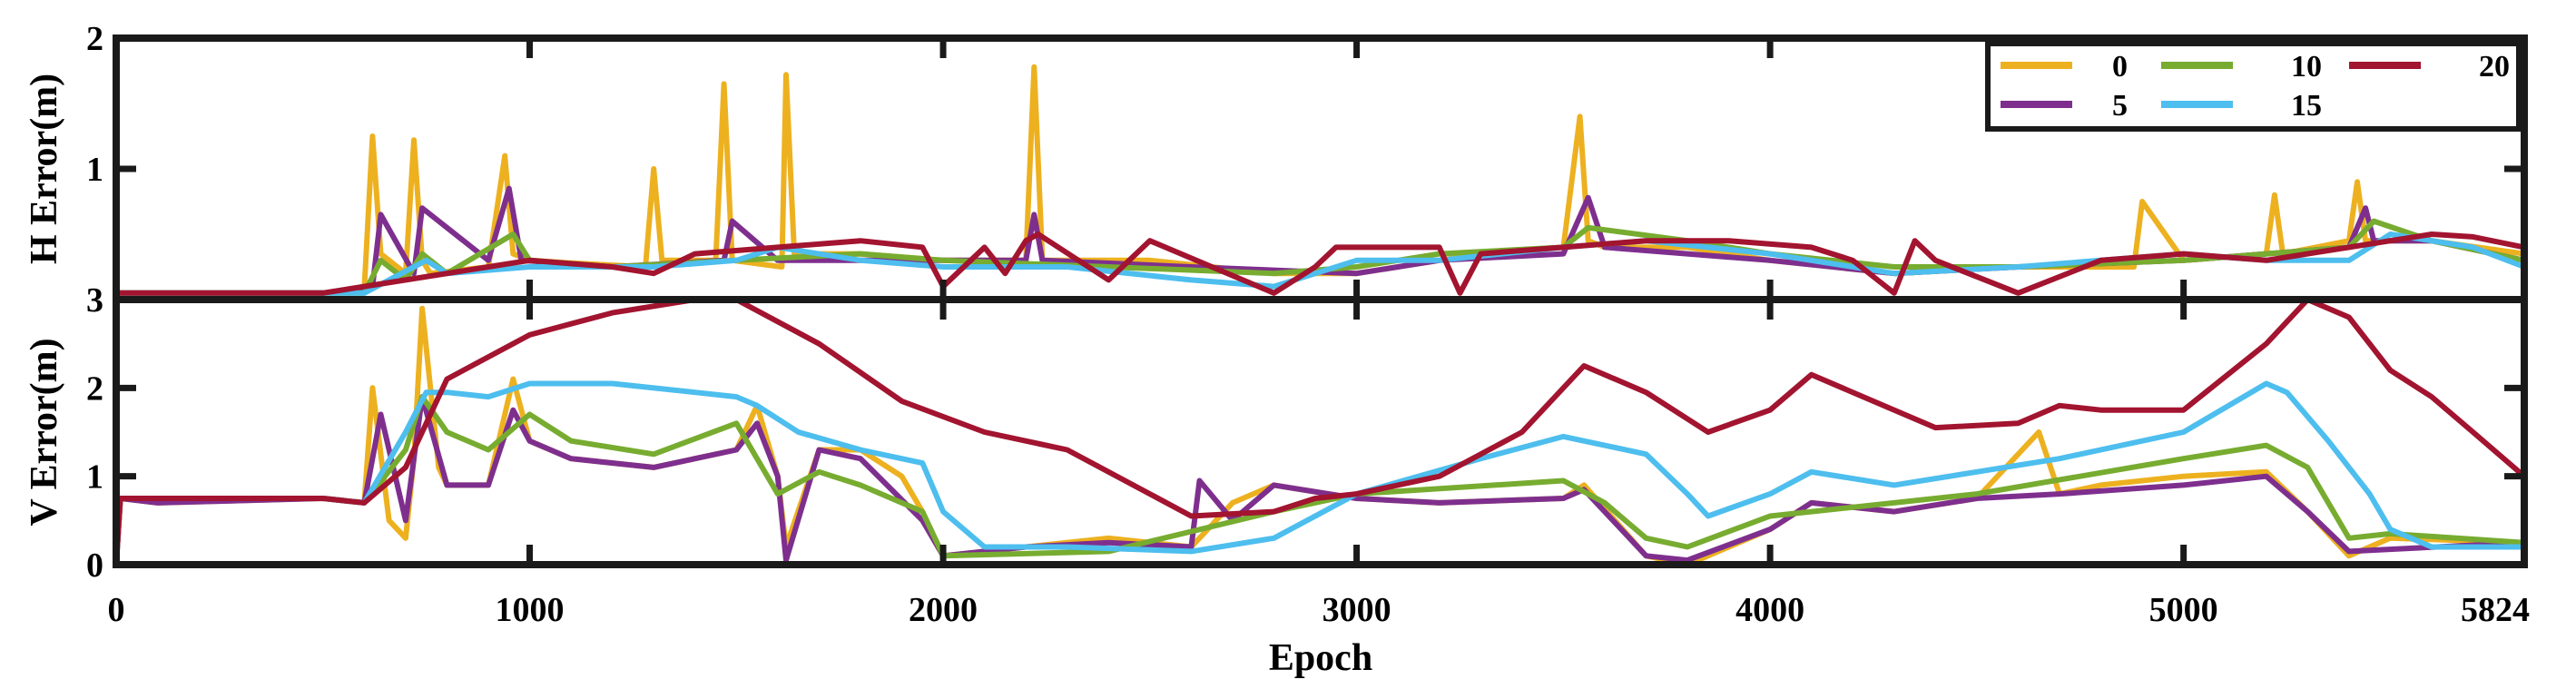  I want to click on h-error-ytick-label: 2, so click(94, 39).